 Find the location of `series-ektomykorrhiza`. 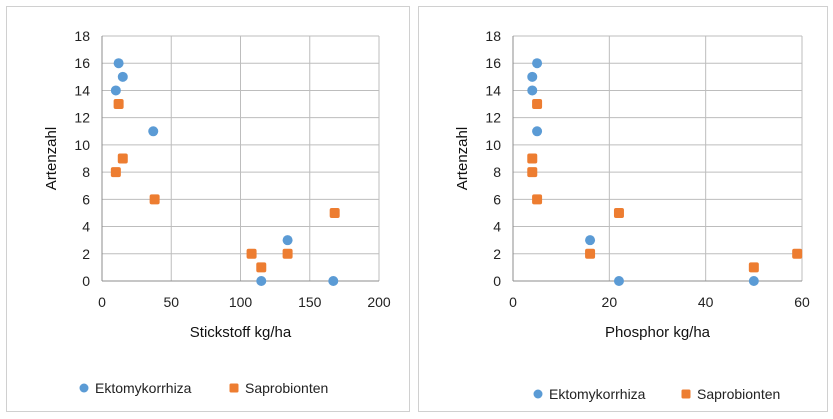

series-ektomykorrhiza is located at coordinates (224, 172).